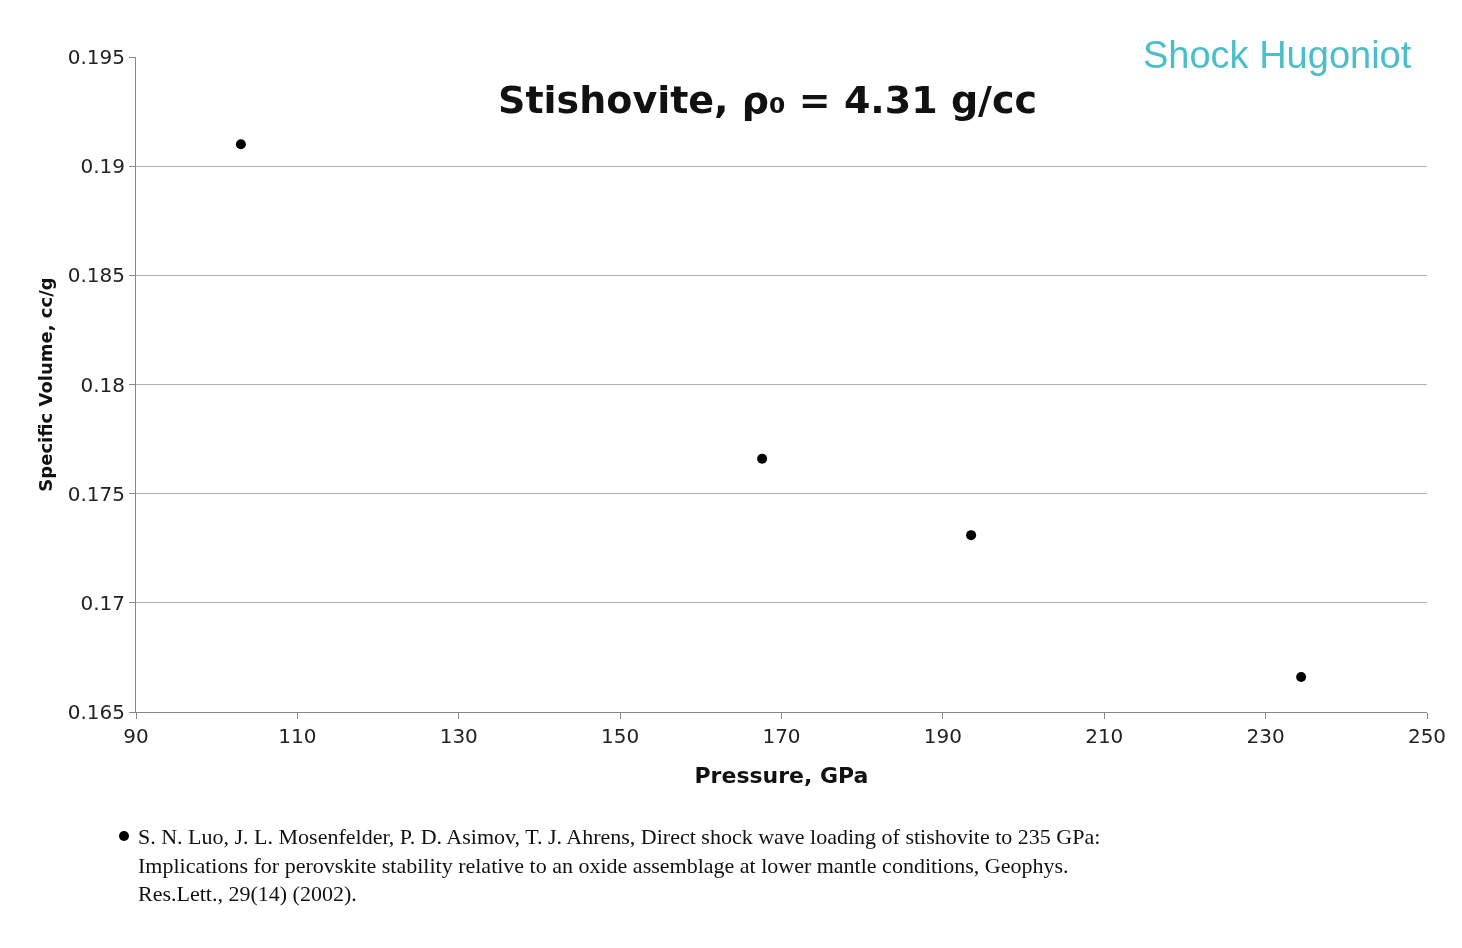 The width and height of the screenshot is (1462, 948). What do you see at coordinates (96, 275) in the screenshot?
I see `y-tick-label: 0.185` at bounding box center [96, 275].